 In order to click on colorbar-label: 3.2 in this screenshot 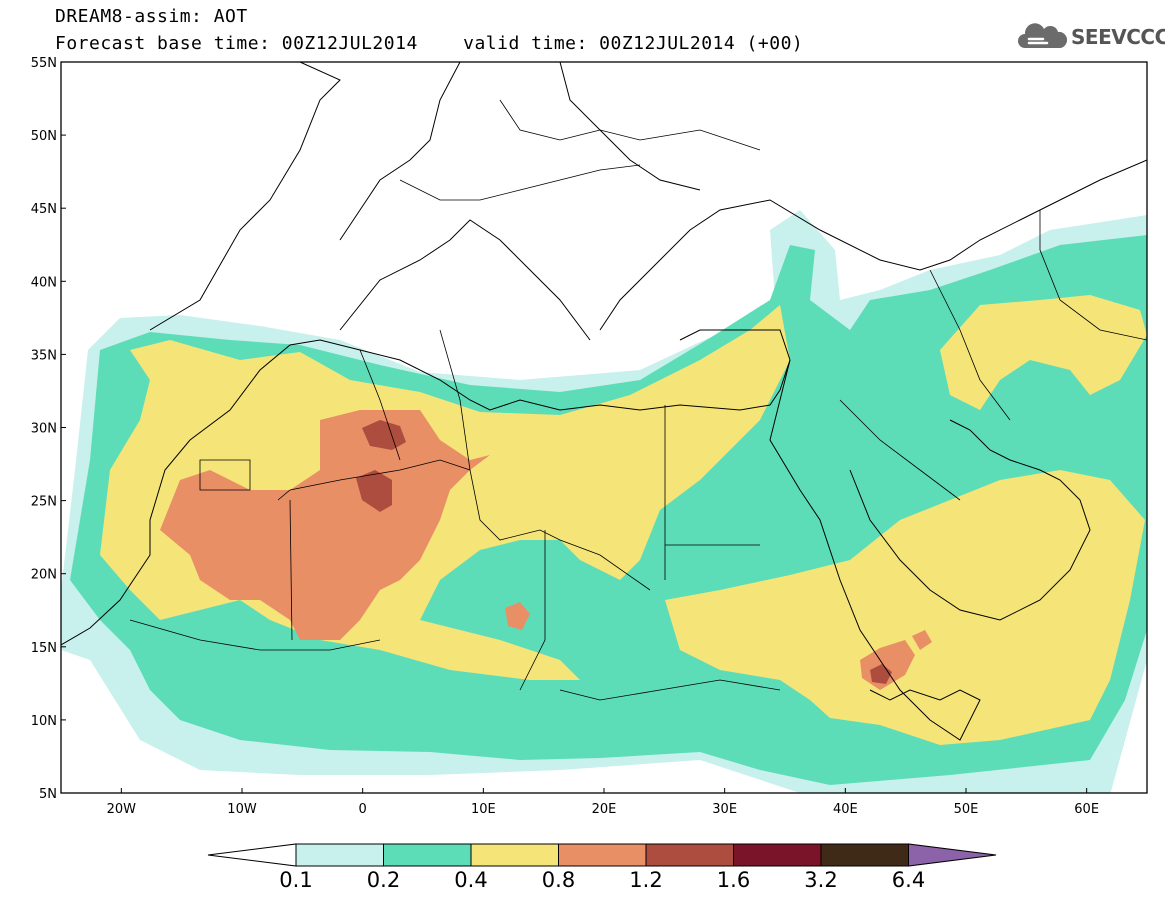, I will do `click(821, 880)`.